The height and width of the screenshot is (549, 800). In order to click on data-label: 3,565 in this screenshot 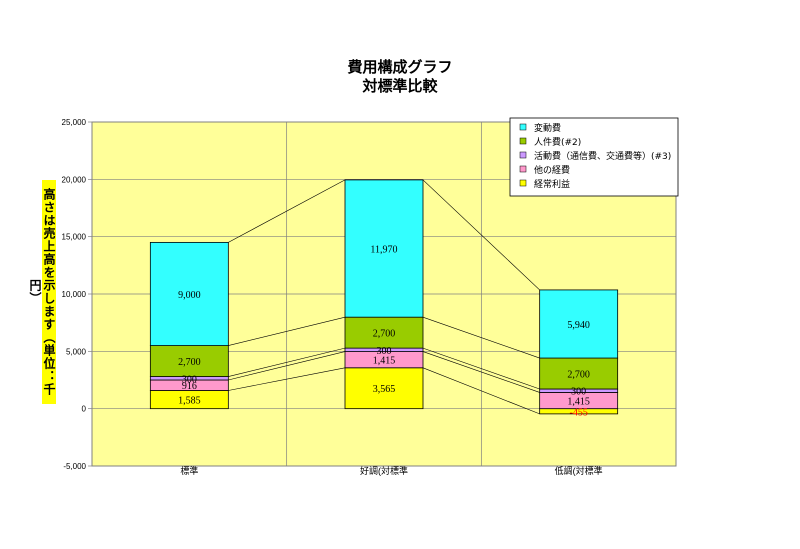, I will do `click(384, 389)`.